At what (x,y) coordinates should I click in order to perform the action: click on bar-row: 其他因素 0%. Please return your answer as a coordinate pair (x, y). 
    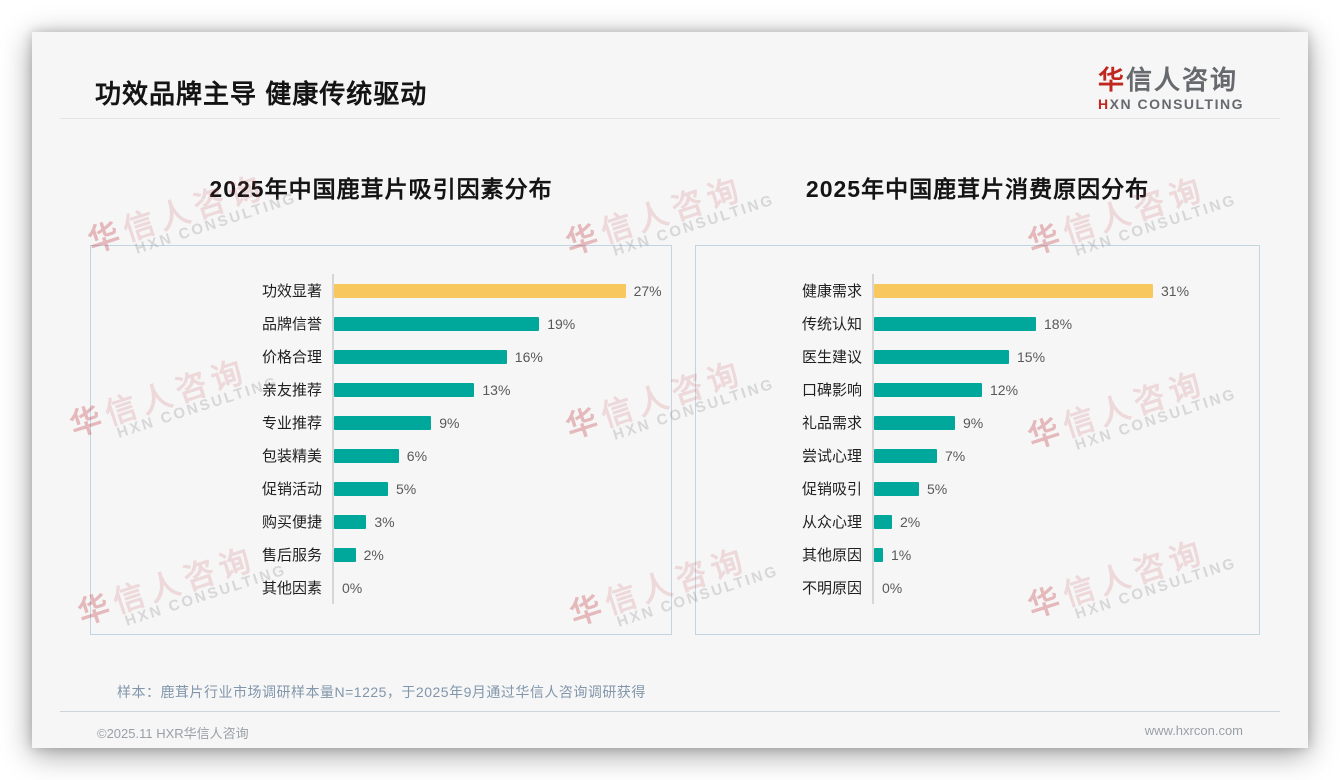
    Looking at the image, I should click on (381, 587).